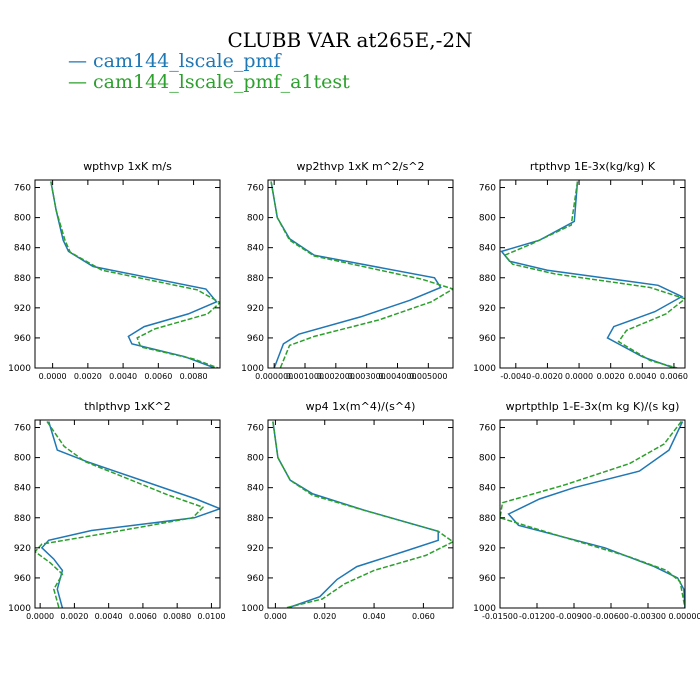 The height and width of the screenshot is (700, 700). Describe the element at coordinates (221, 82) in the screenshot. I see `legend-label: cam144_lscale_pmf_a1test` at that location.